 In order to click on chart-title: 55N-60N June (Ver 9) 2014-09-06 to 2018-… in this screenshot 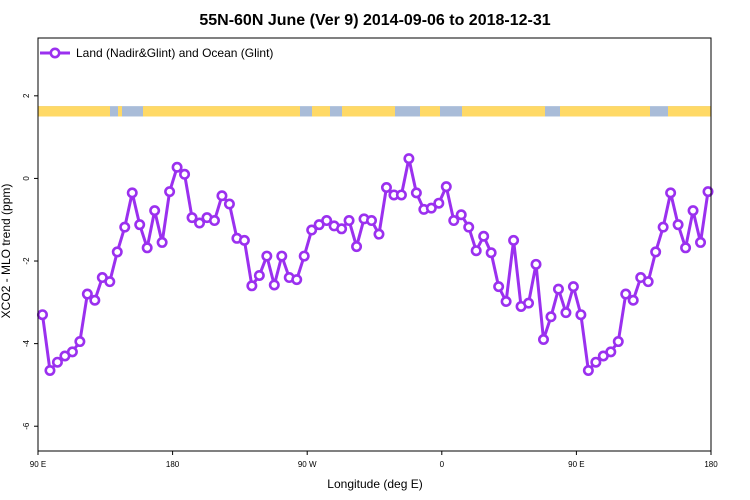, I will do `click(374, 20)`.